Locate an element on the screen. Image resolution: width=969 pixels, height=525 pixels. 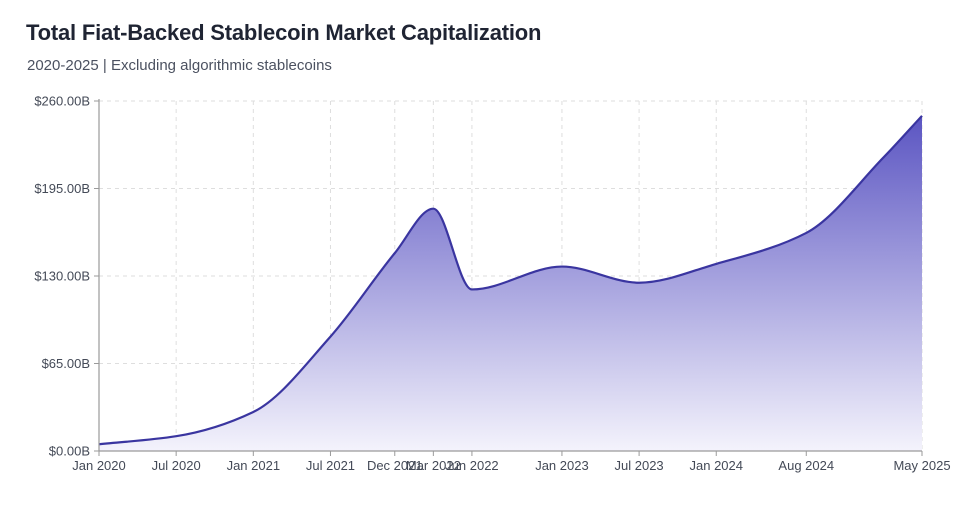
x-tick-label: Jul 2020 is located at coordinates (176, 465).